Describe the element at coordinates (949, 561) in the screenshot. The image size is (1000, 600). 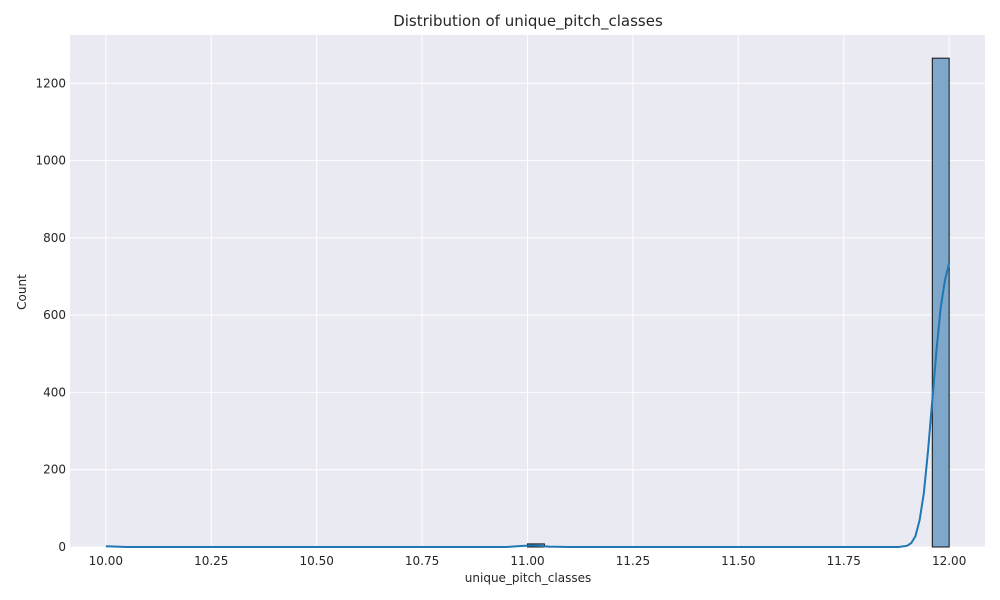
I see `x-tick-label: 12.00` at that location.